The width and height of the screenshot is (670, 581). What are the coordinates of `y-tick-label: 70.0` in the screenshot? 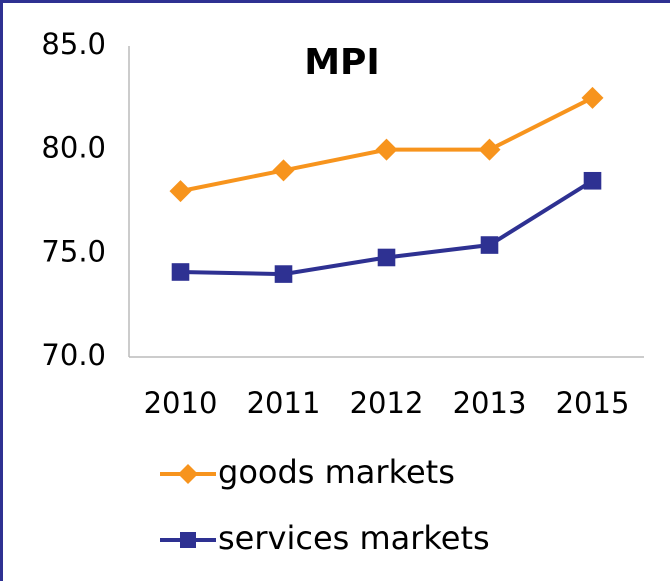 It's located at (73, 355).